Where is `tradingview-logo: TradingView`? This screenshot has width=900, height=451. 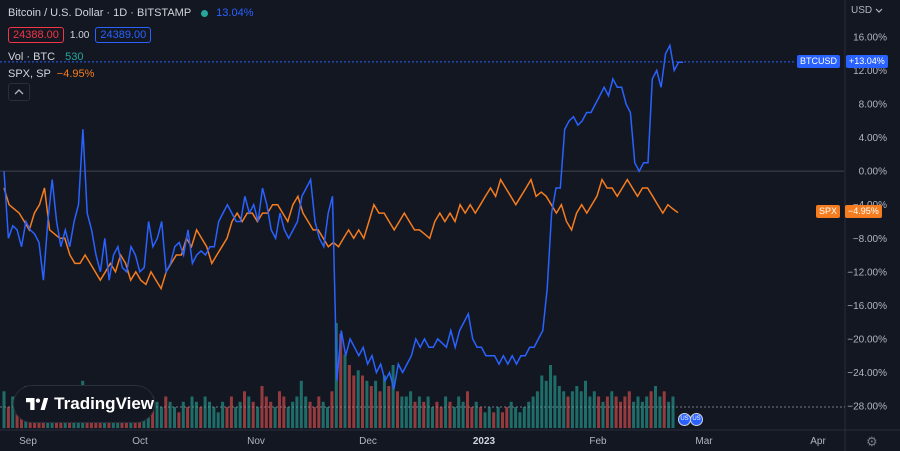 tradingview-logo: TradingView is located at coordinates (84, 404).